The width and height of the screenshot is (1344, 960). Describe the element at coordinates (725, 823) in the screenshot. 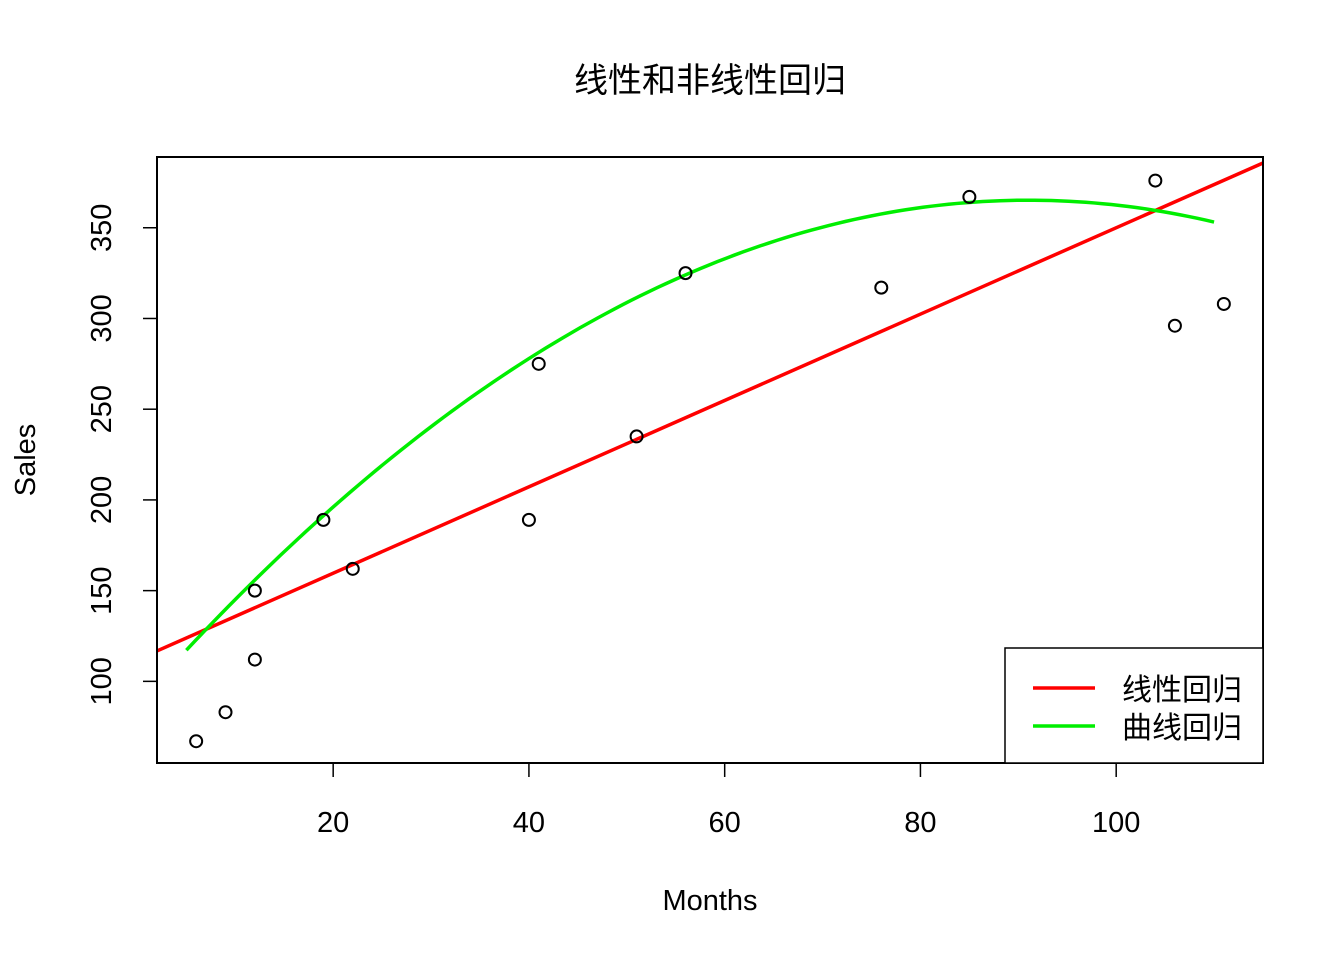

I see `x-tick-label: 60` at that location.